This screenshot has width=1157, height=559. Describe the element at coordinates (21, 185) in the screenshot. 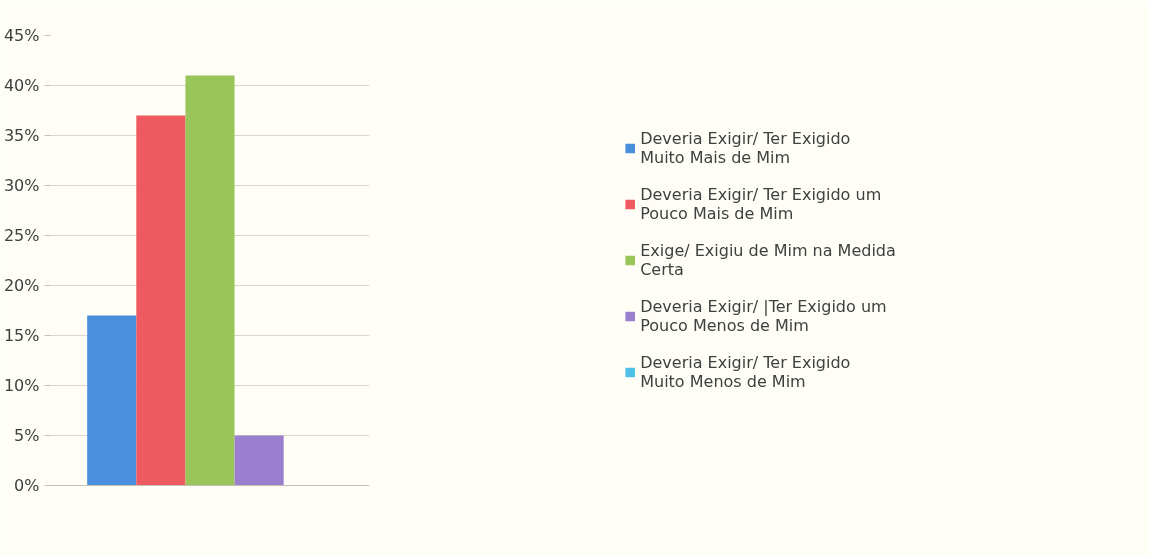

I see `y-tick-label: 30%` at that location.